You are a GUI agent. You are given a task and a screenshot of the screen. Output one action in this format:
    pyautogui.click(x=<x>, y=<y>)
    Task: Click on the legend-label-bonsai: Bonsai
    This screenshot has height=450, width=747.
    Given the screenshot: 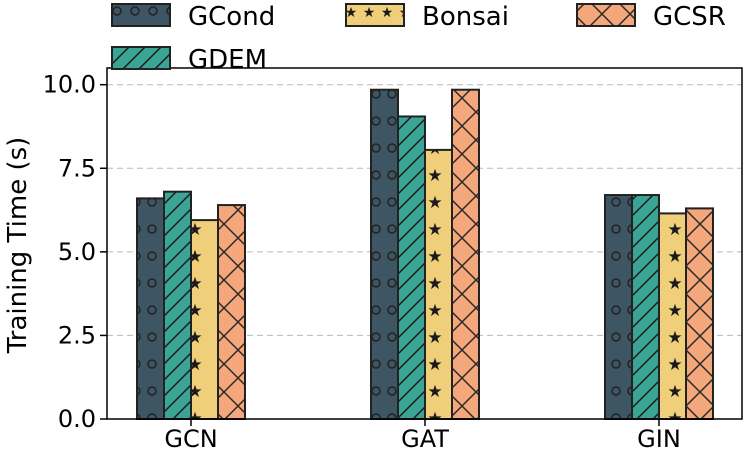 What is the action you would take?
    pyautogui.click(x=465, y=17)
    